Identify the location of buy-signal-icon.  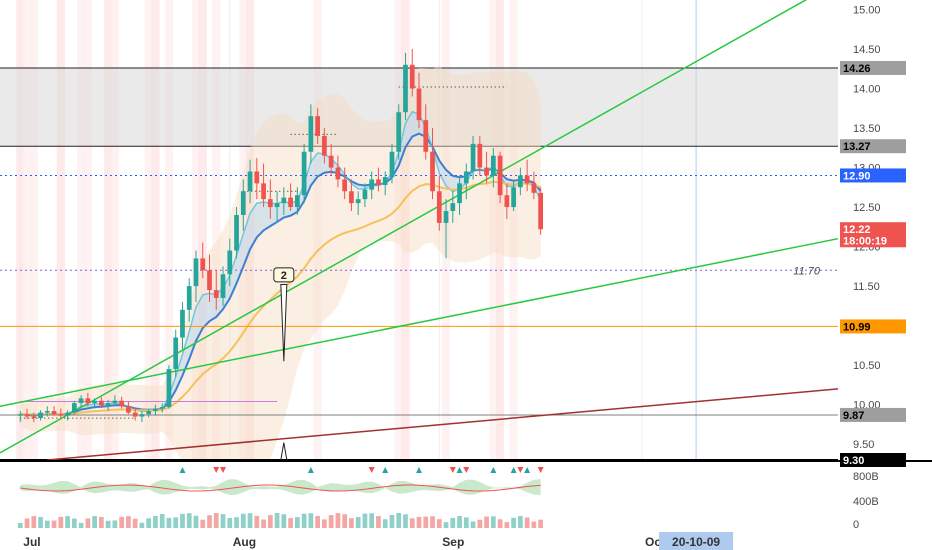
(527, 470).